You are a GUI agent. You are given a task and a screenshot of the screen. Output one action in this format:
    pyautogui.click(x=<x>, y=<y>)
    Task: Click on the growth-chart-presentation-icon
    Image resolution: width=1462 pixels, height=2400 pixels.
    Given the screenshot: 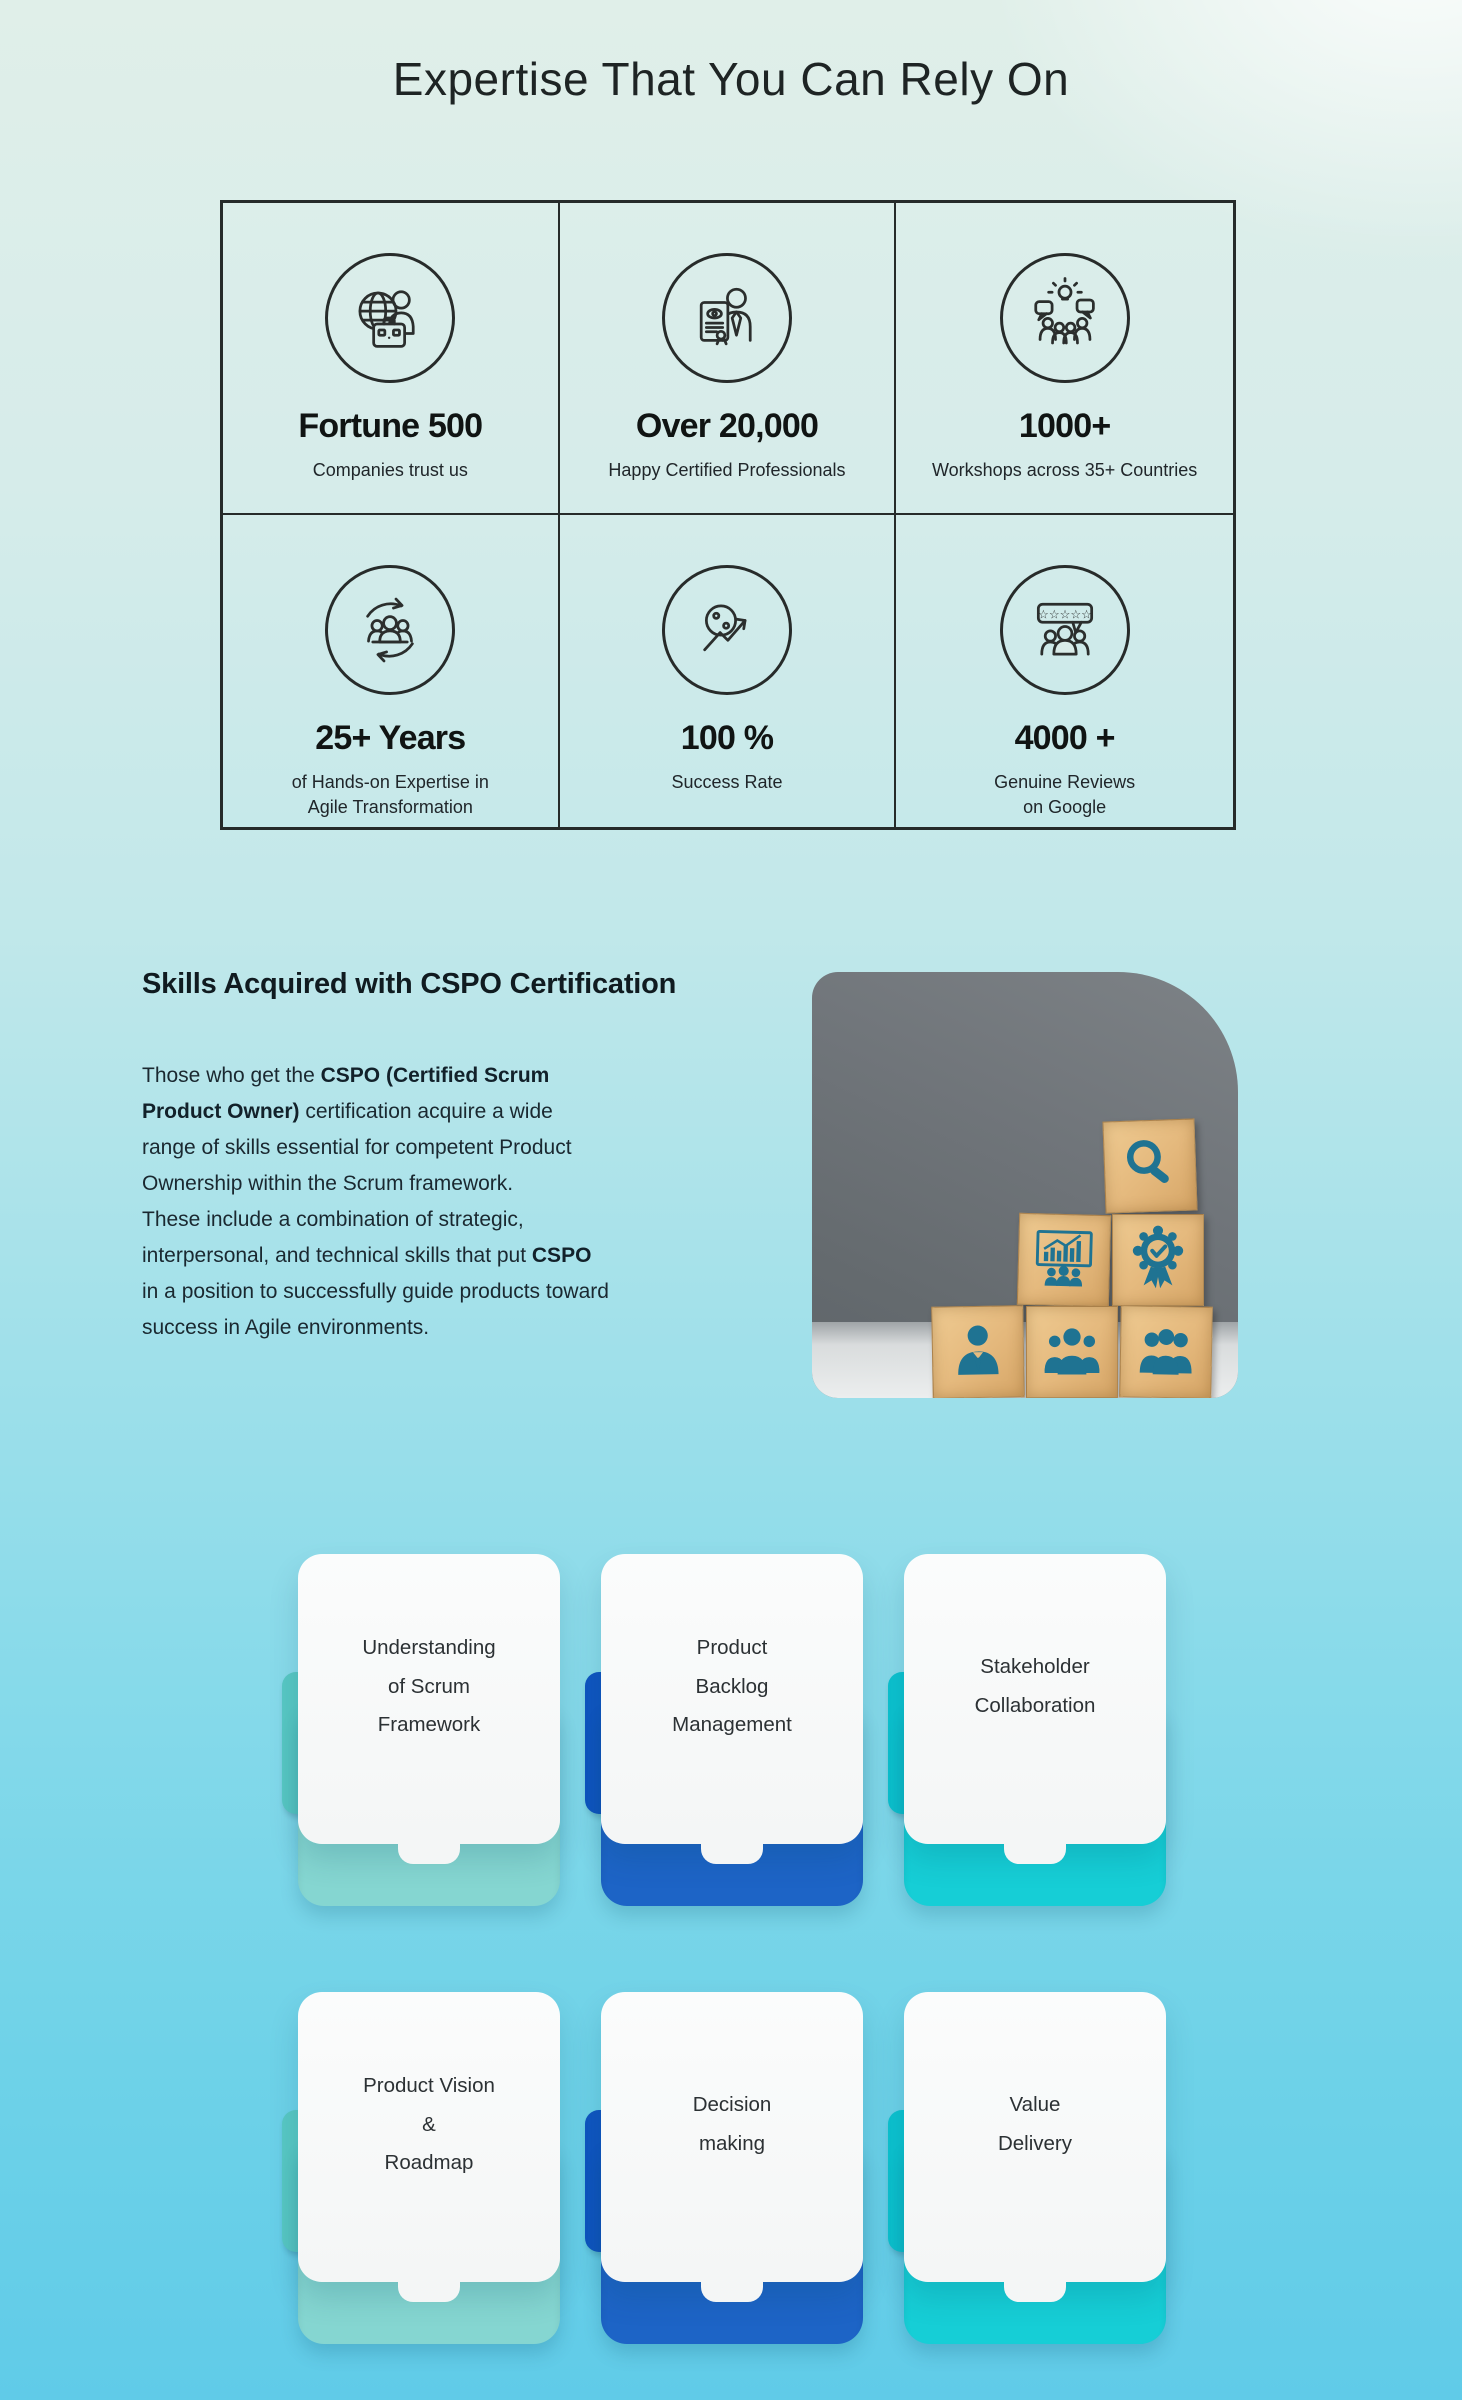 What is the action you would take?
    pyautogui.click(x=1064, y=1260)
    